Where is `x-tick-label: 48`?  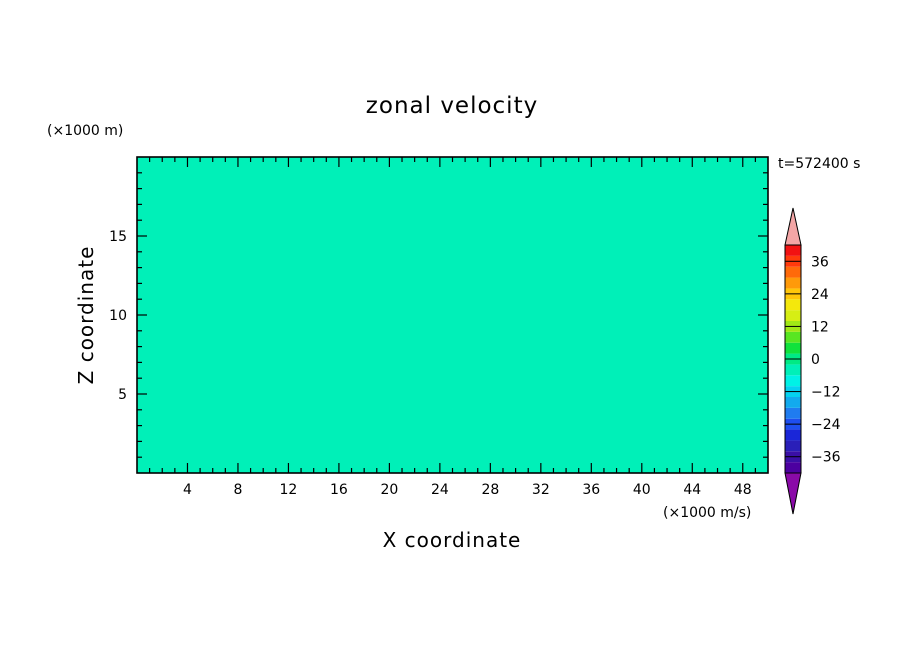
x-tick-label: 48 is located at coordinates (743, 490).